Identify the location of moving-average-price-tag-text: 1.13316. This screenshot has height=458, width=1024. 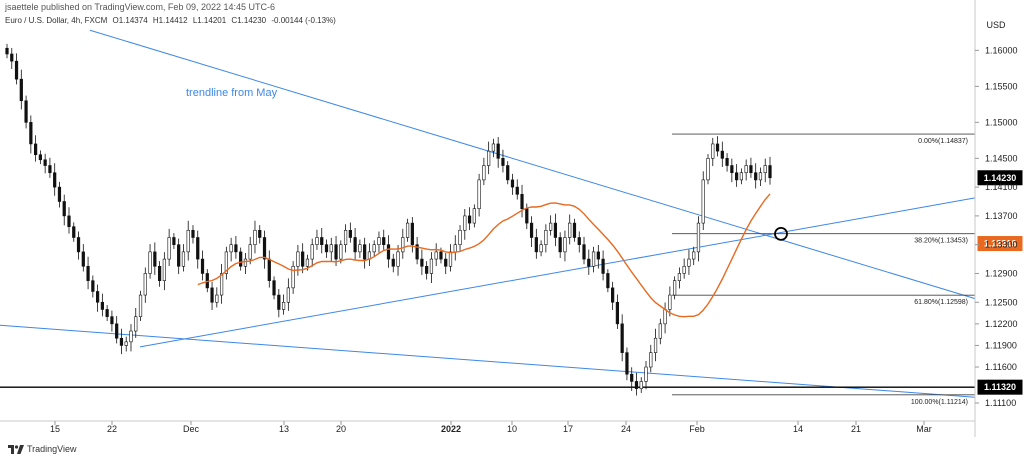
(1000, 244).